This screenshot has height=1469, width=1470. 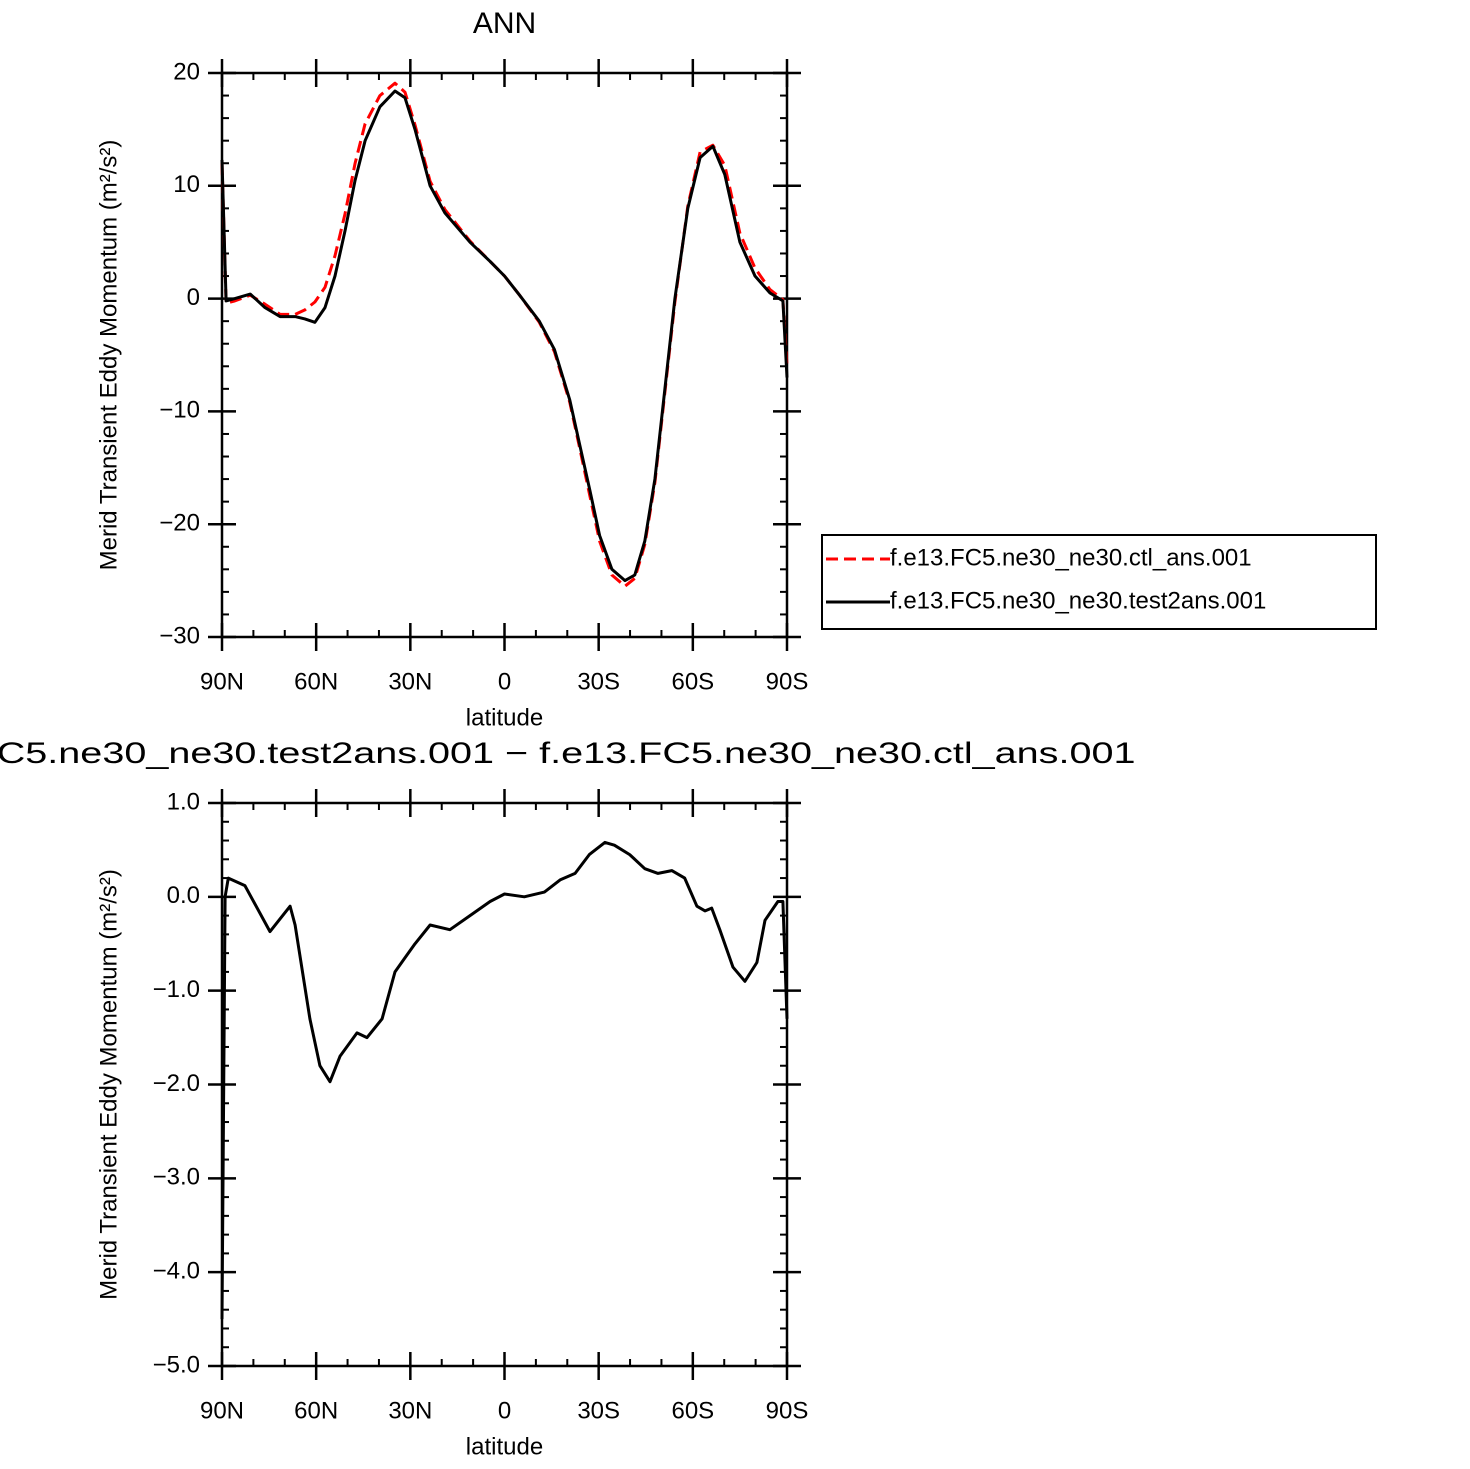 What do you see at coordinates (179, 410) in the screenshot?
I see `y-tick-label: −10` at bounding box center [179, 410].